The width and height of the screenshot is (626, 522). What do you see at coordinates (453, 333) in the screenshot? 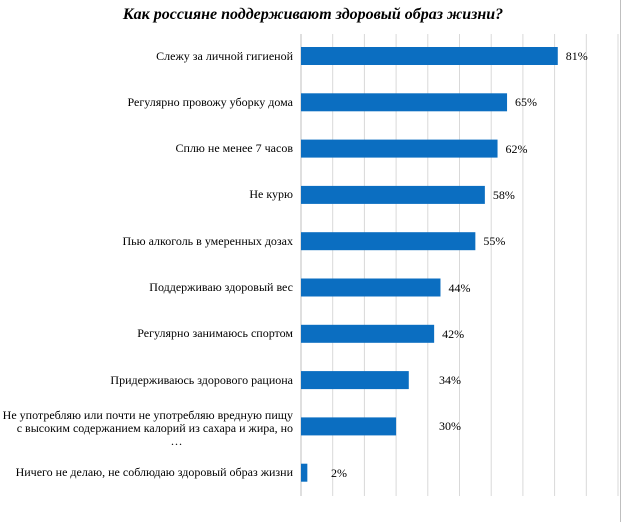
I see `data-label: 42%` at bounding box center [453, 333].